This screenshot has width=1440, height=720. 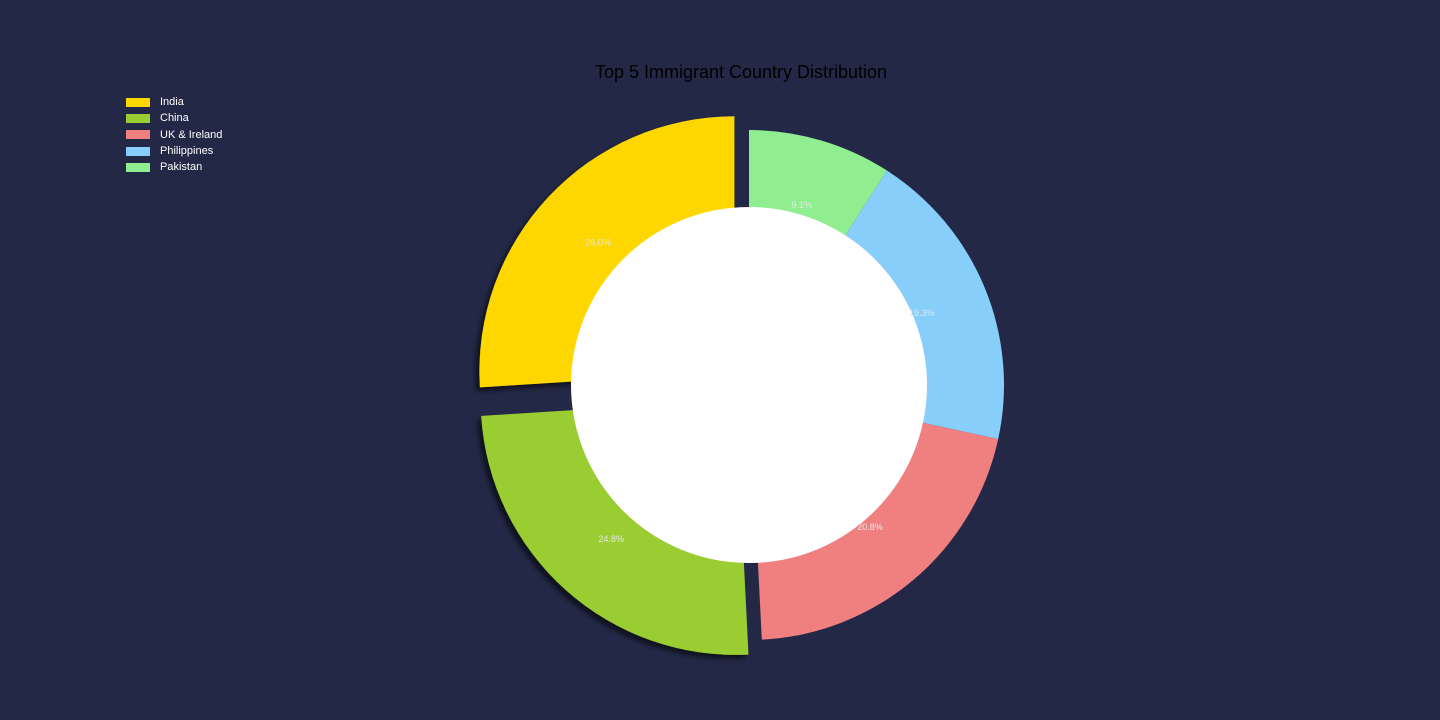 I want to click on chart-title: Top 5 Immigrant Country Distribution, so click(x=741, y=72).